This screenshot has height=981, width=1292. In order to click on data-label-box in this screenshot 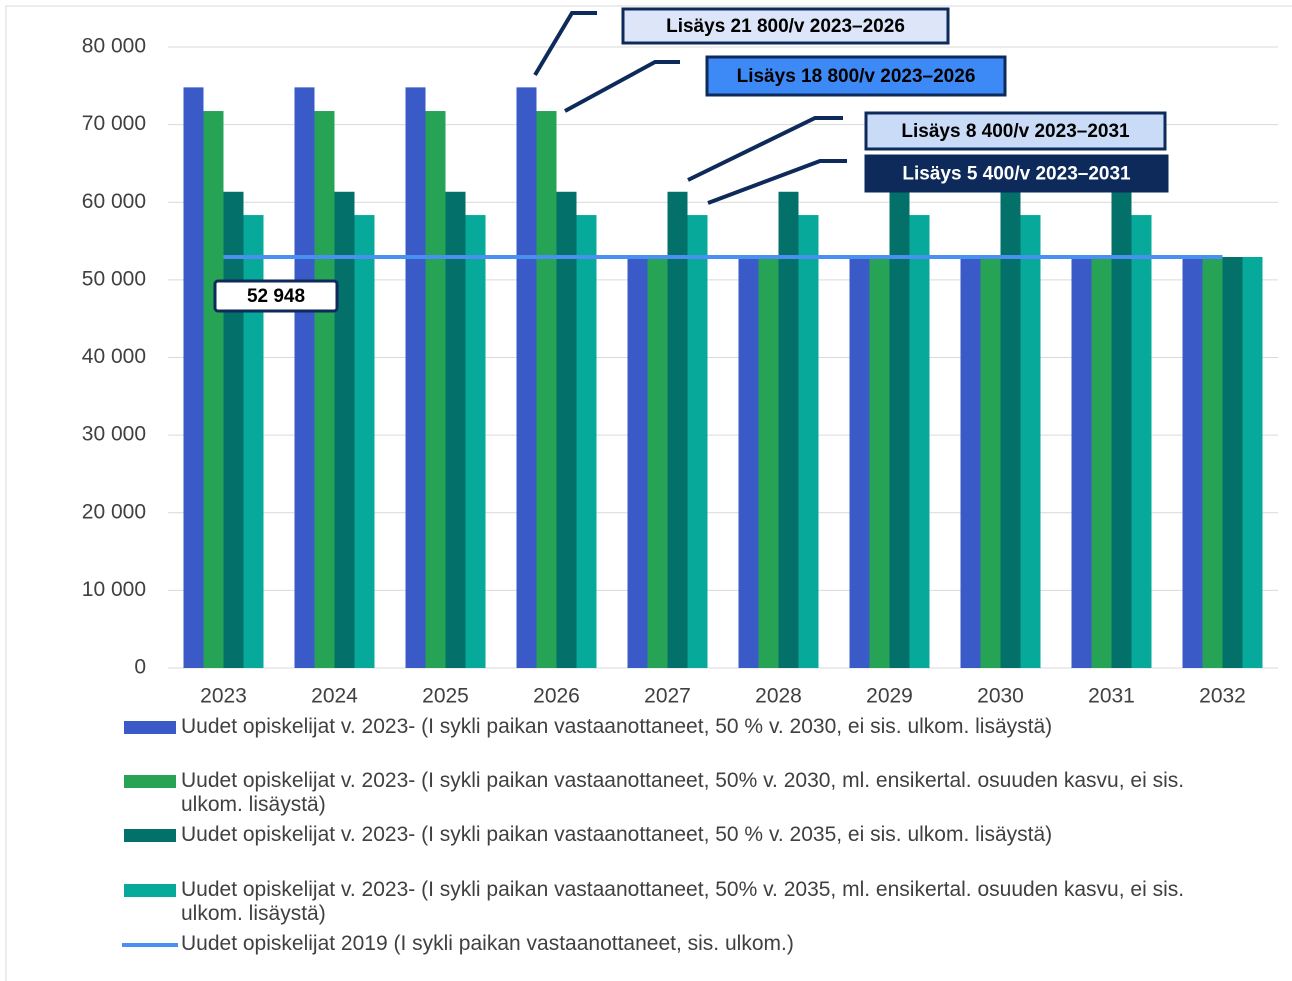, I will do `click(276, 296)`.